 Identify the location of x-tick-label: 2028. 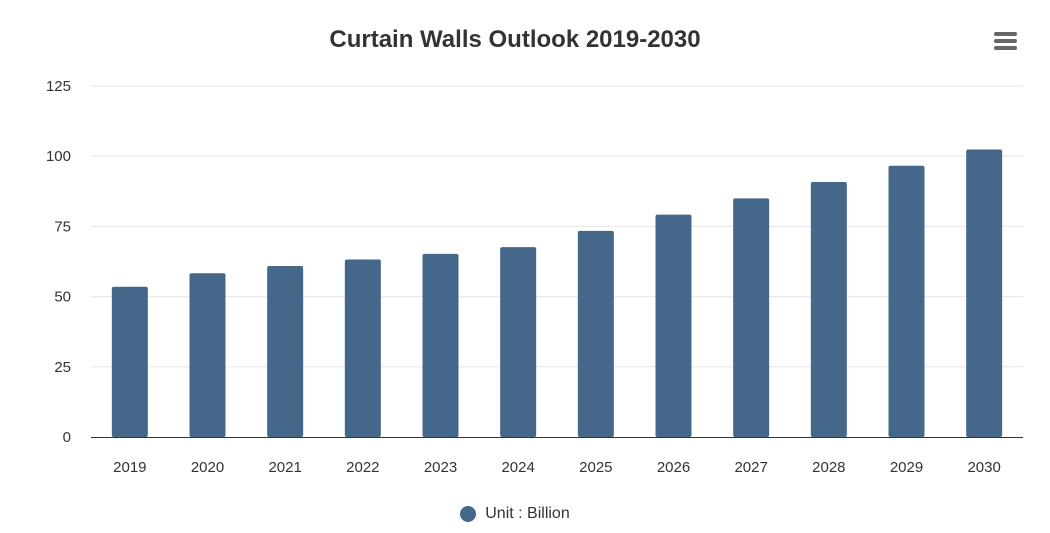
(828, 467).